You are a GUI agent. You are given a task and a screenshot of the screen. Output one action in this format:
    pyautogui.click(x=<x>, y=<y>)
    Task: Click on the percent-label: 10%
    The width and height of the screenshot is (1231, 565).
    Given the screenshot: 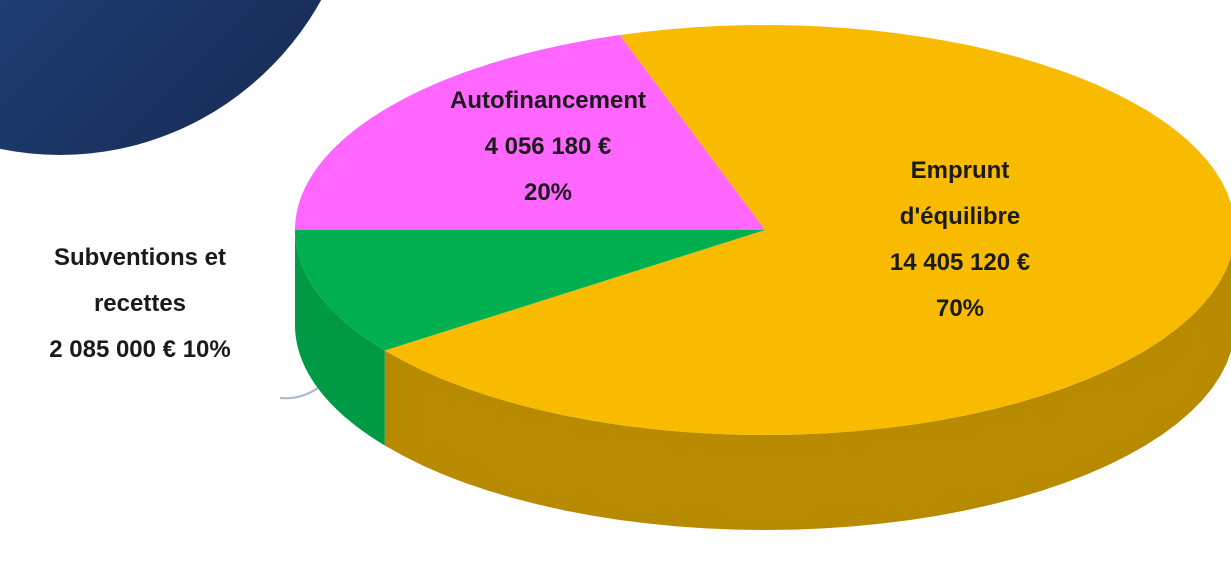 What is the action you would take?
    pyautogui.click(x=206, y=349)
    